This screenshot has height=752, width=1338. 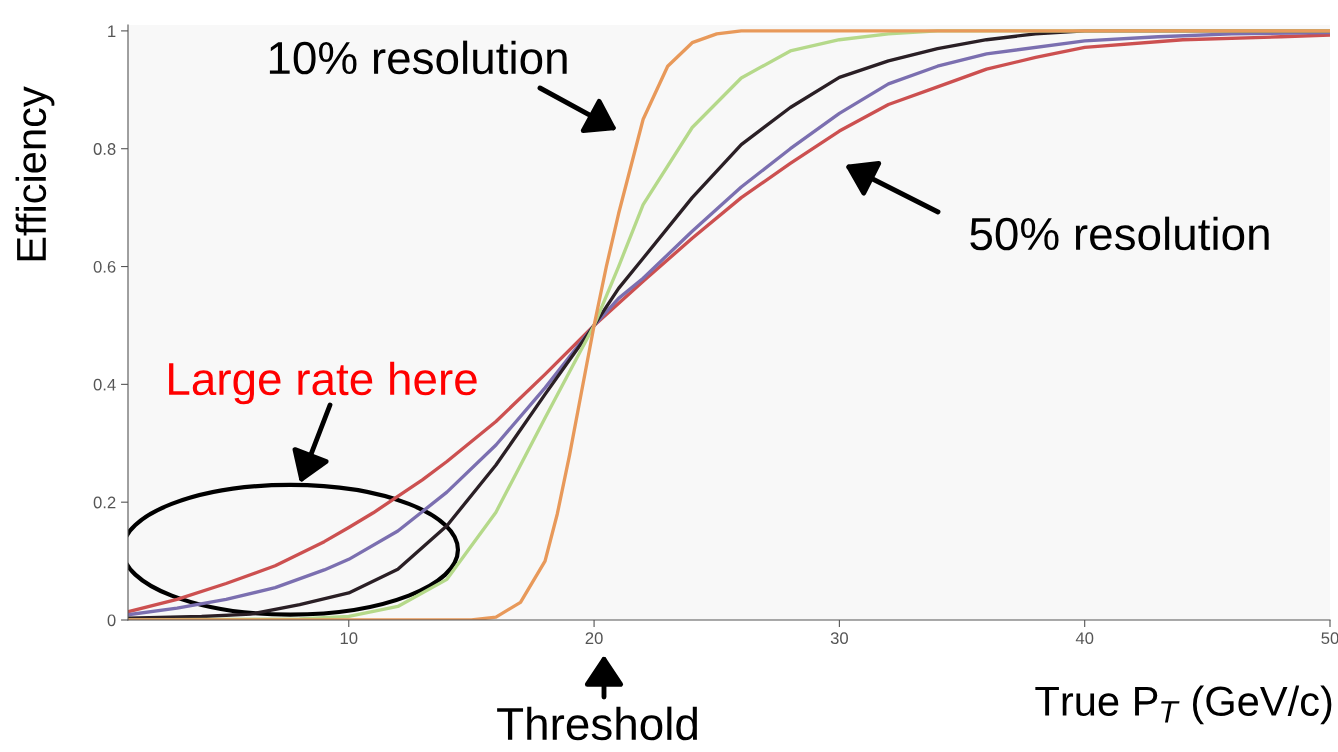 I want to click on y-tick-label: 0.8, so click(x=104, y=149).